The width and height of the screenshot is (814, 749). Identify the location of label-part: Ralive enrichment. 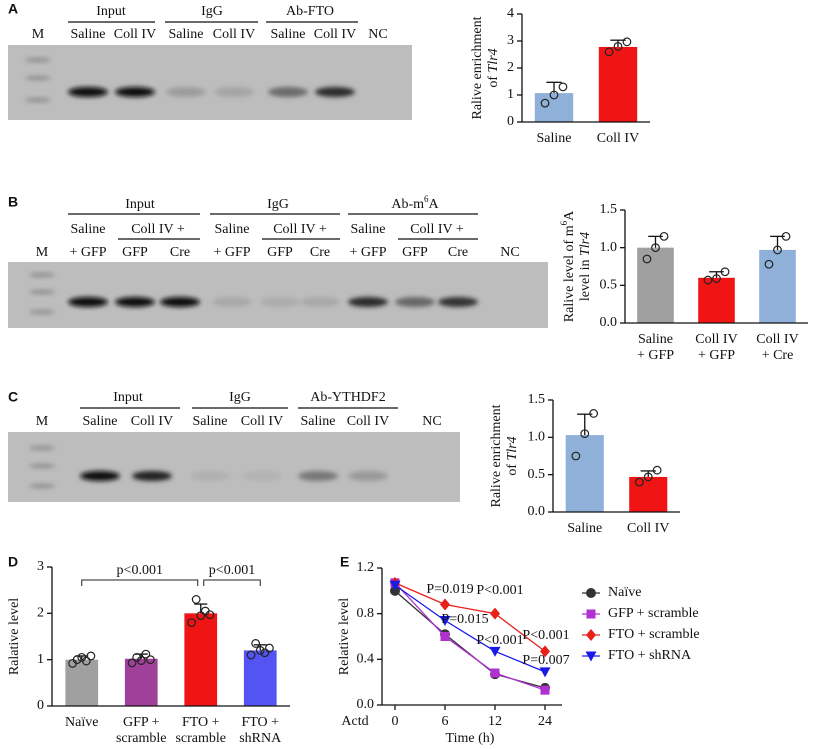
(496, 455).